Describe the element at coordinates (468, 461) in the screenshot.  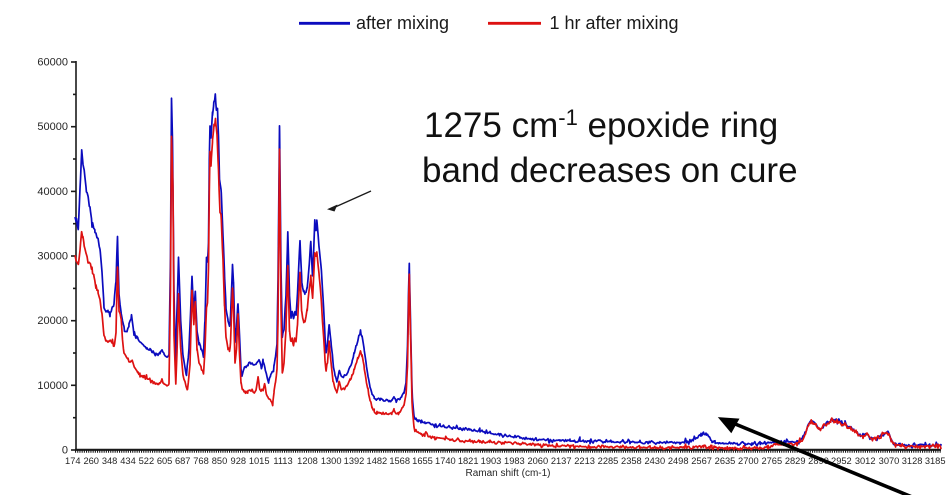
I see `svg-text: 1821` at that location.